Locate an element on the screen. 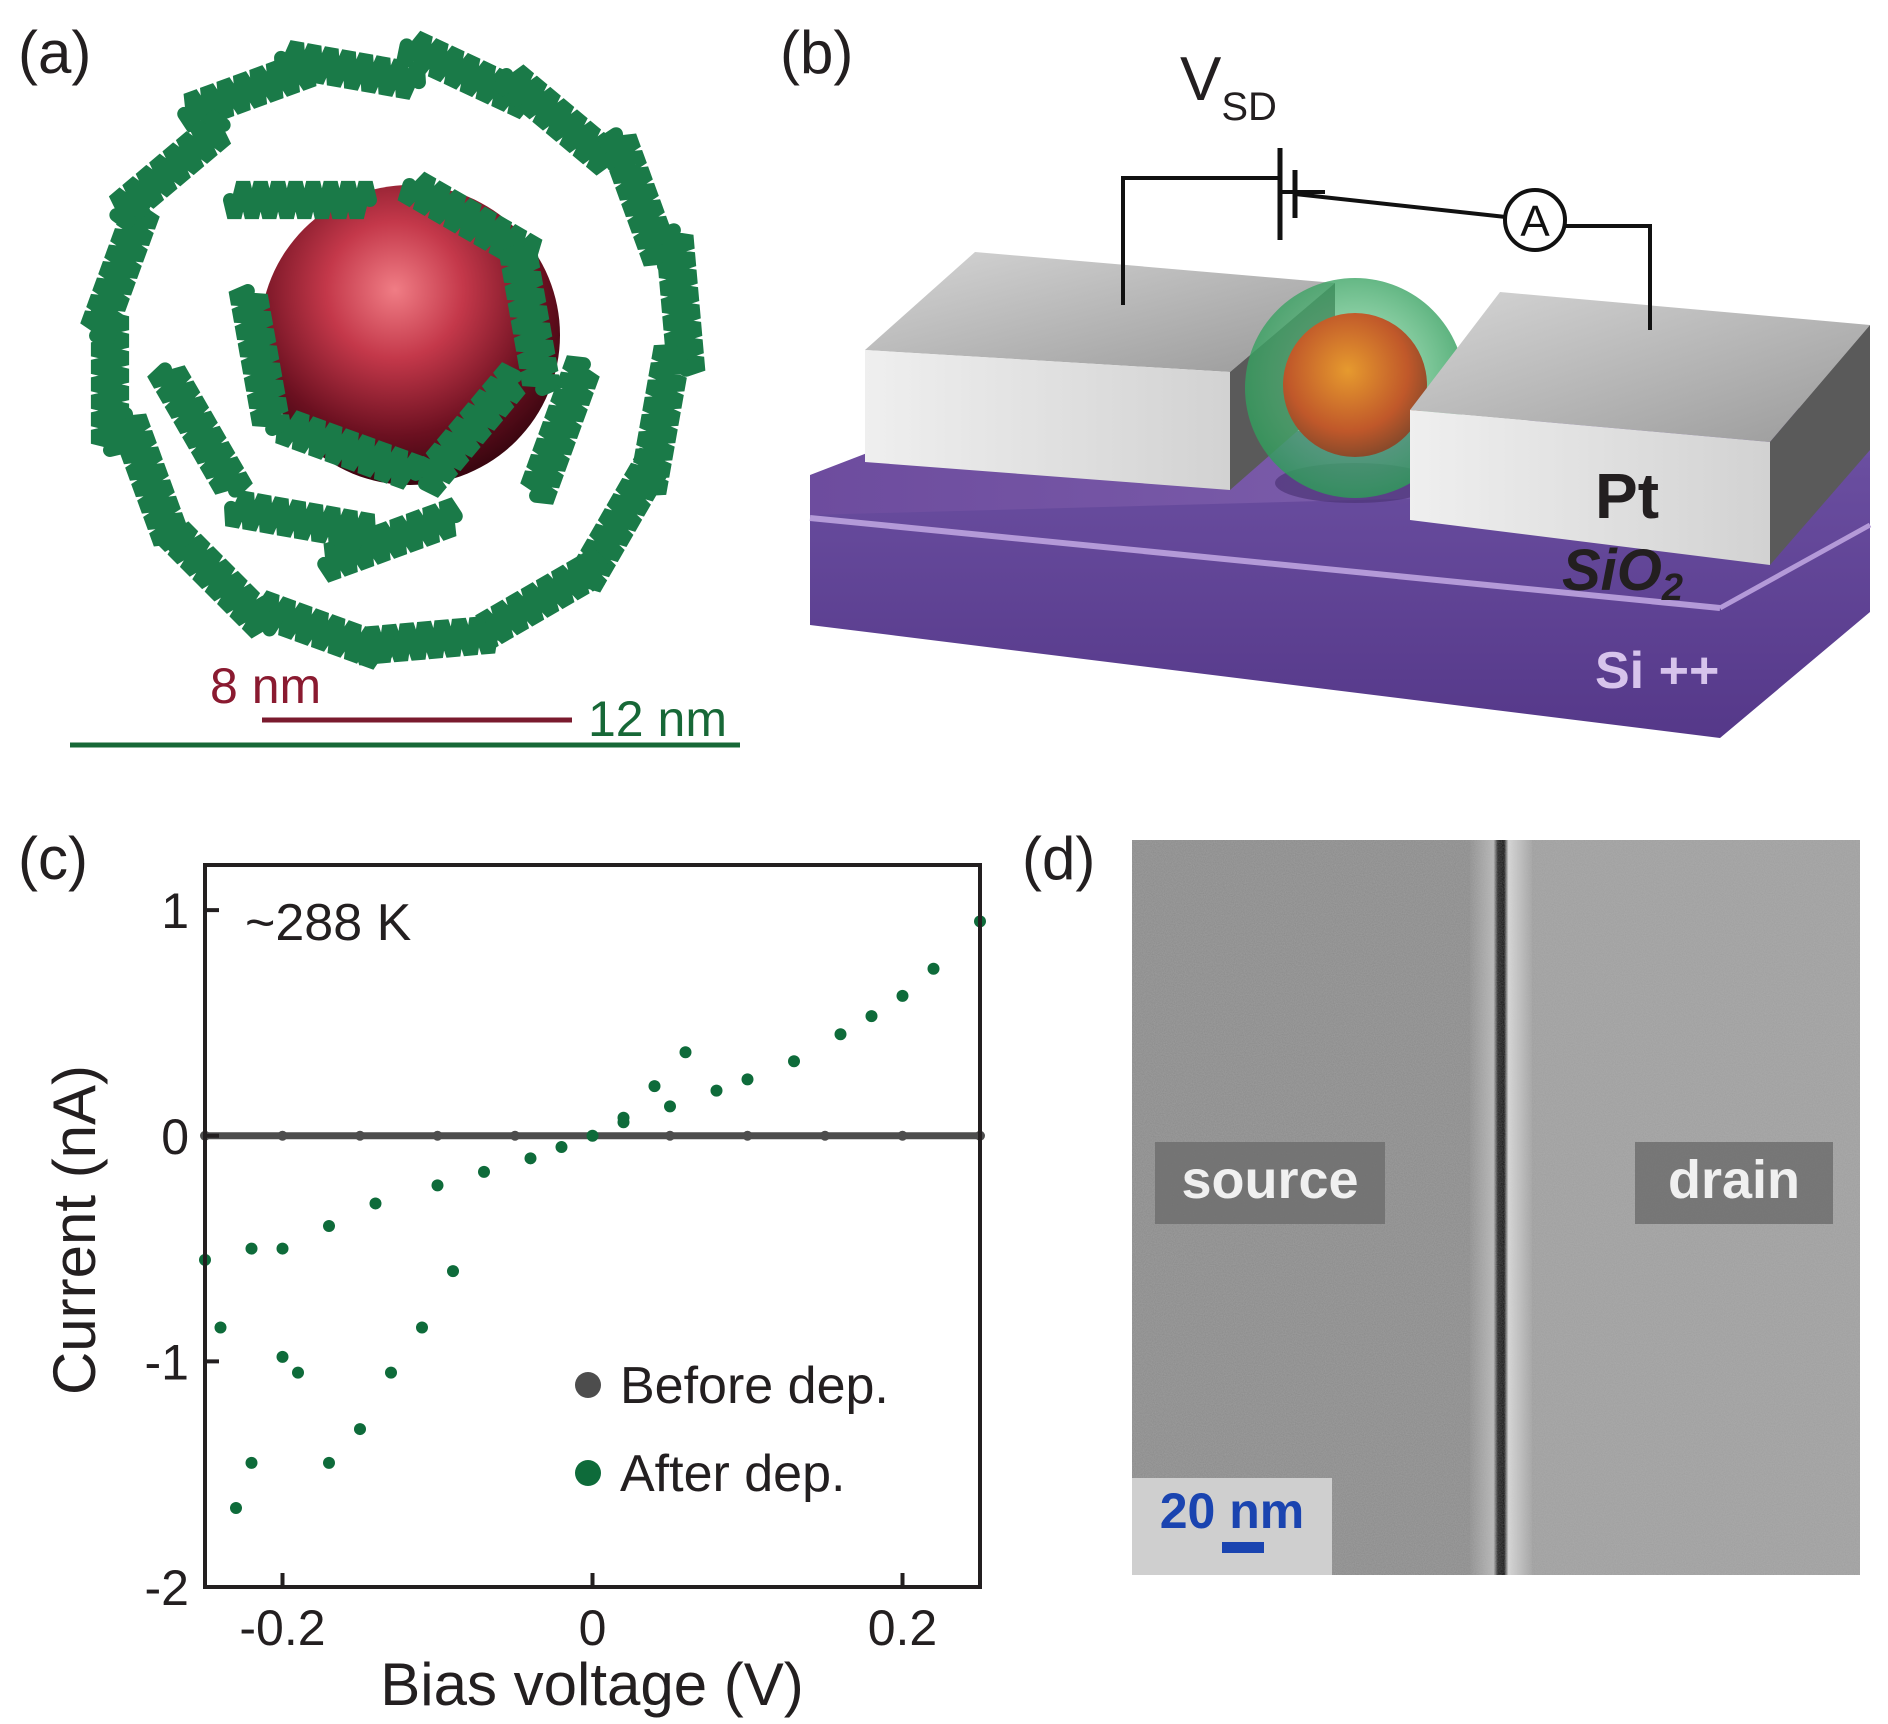 The width and height of the screenshot is (1888, 1724). source-label: source is located at coordinates (1269, 1180).